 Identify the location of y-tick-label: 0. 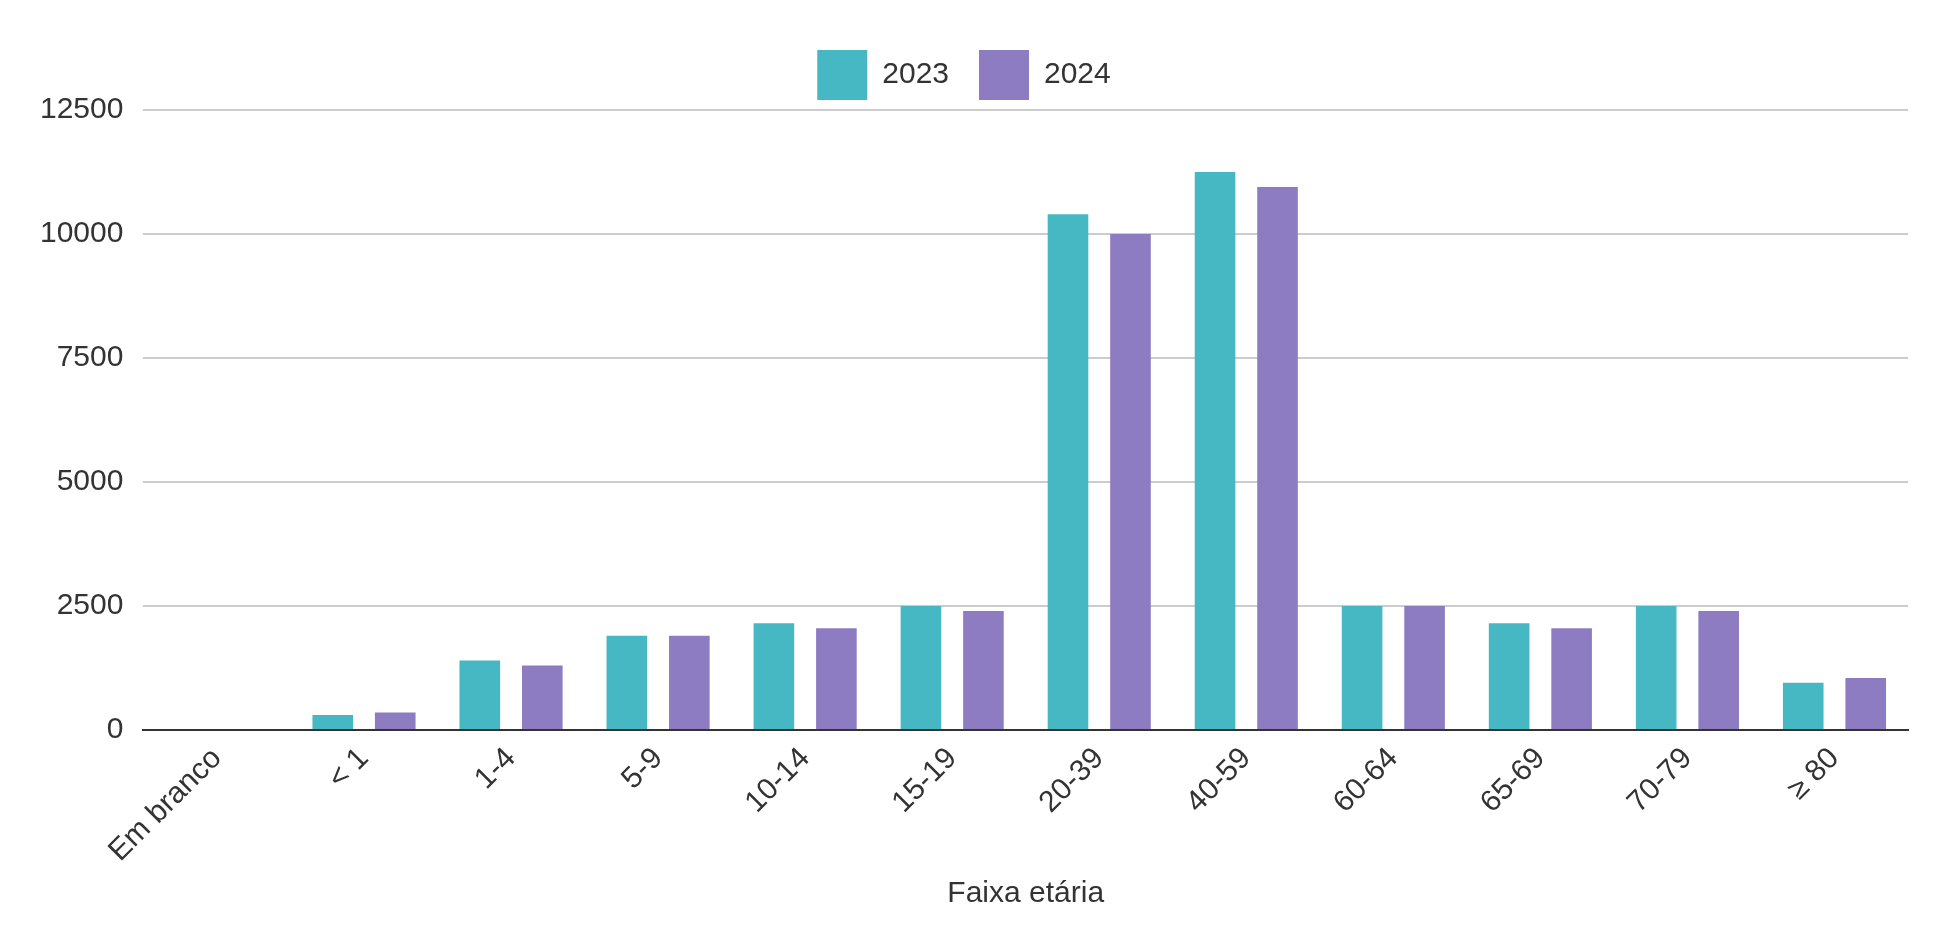
(115, 728).